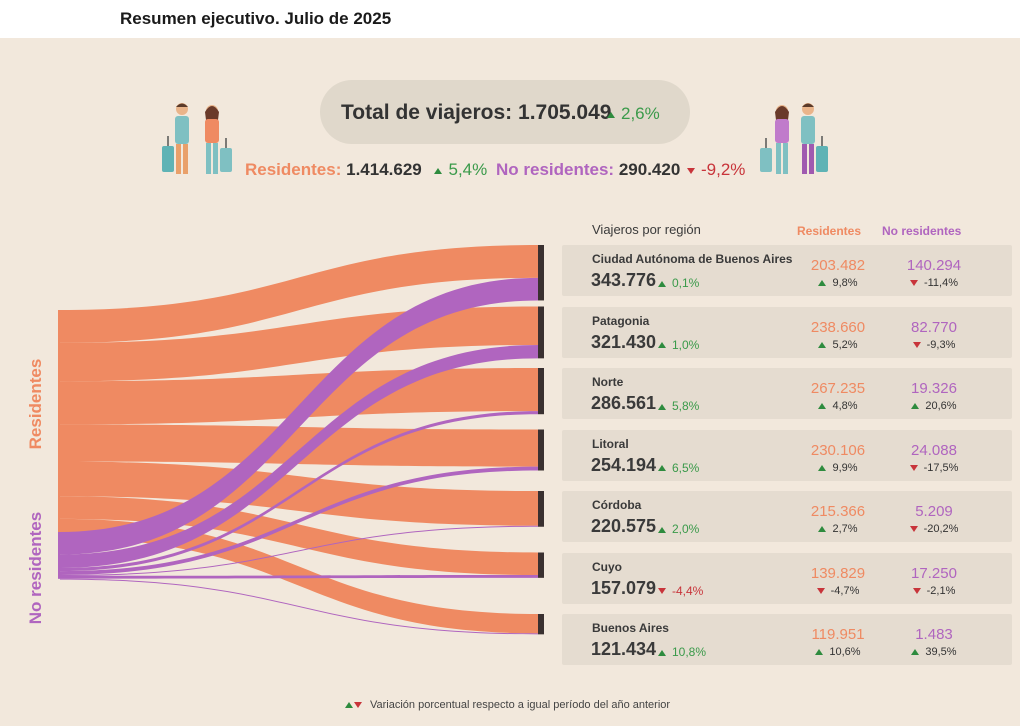  I want to click on no-residentes-value: 82.770, so click(934, 327).